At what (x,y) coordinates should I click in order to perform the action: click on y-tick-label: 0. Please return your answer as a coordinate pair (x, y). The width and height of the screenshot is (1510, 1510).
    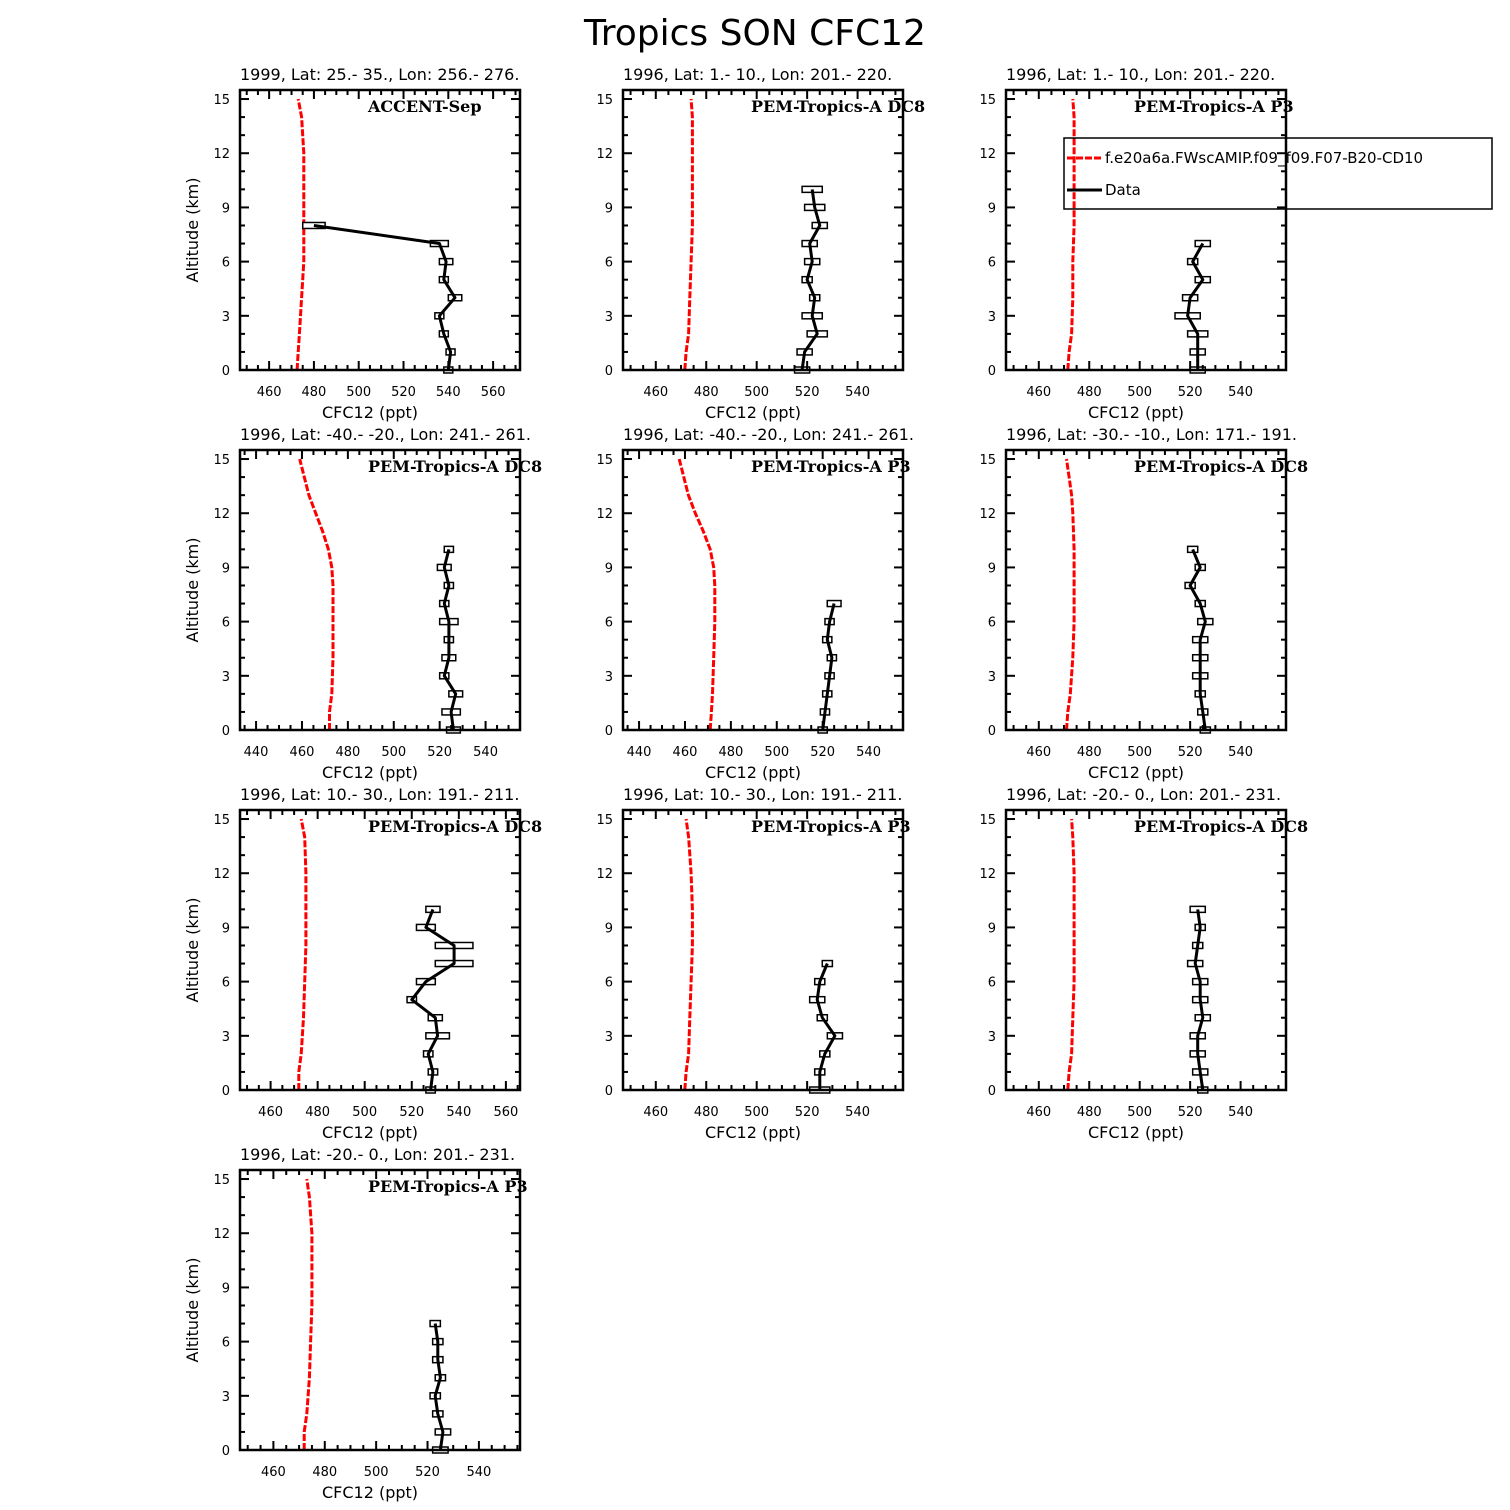
    Looking at the image, I should click on (992, 731).